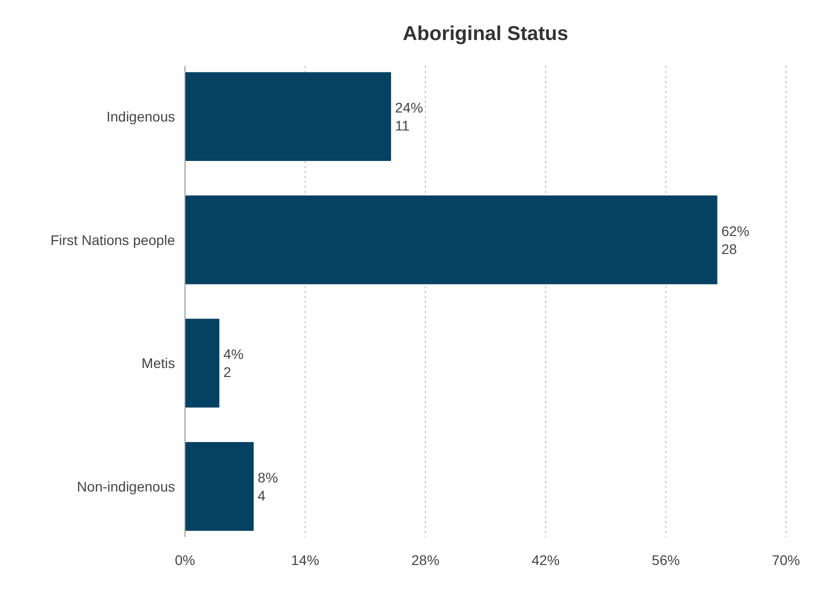 The width and height of the screenshot is (824, 597). Describe the element at coordinates (125, 486) in the screenshot. I see `y-tick-label: Non-indigenous` at that location.